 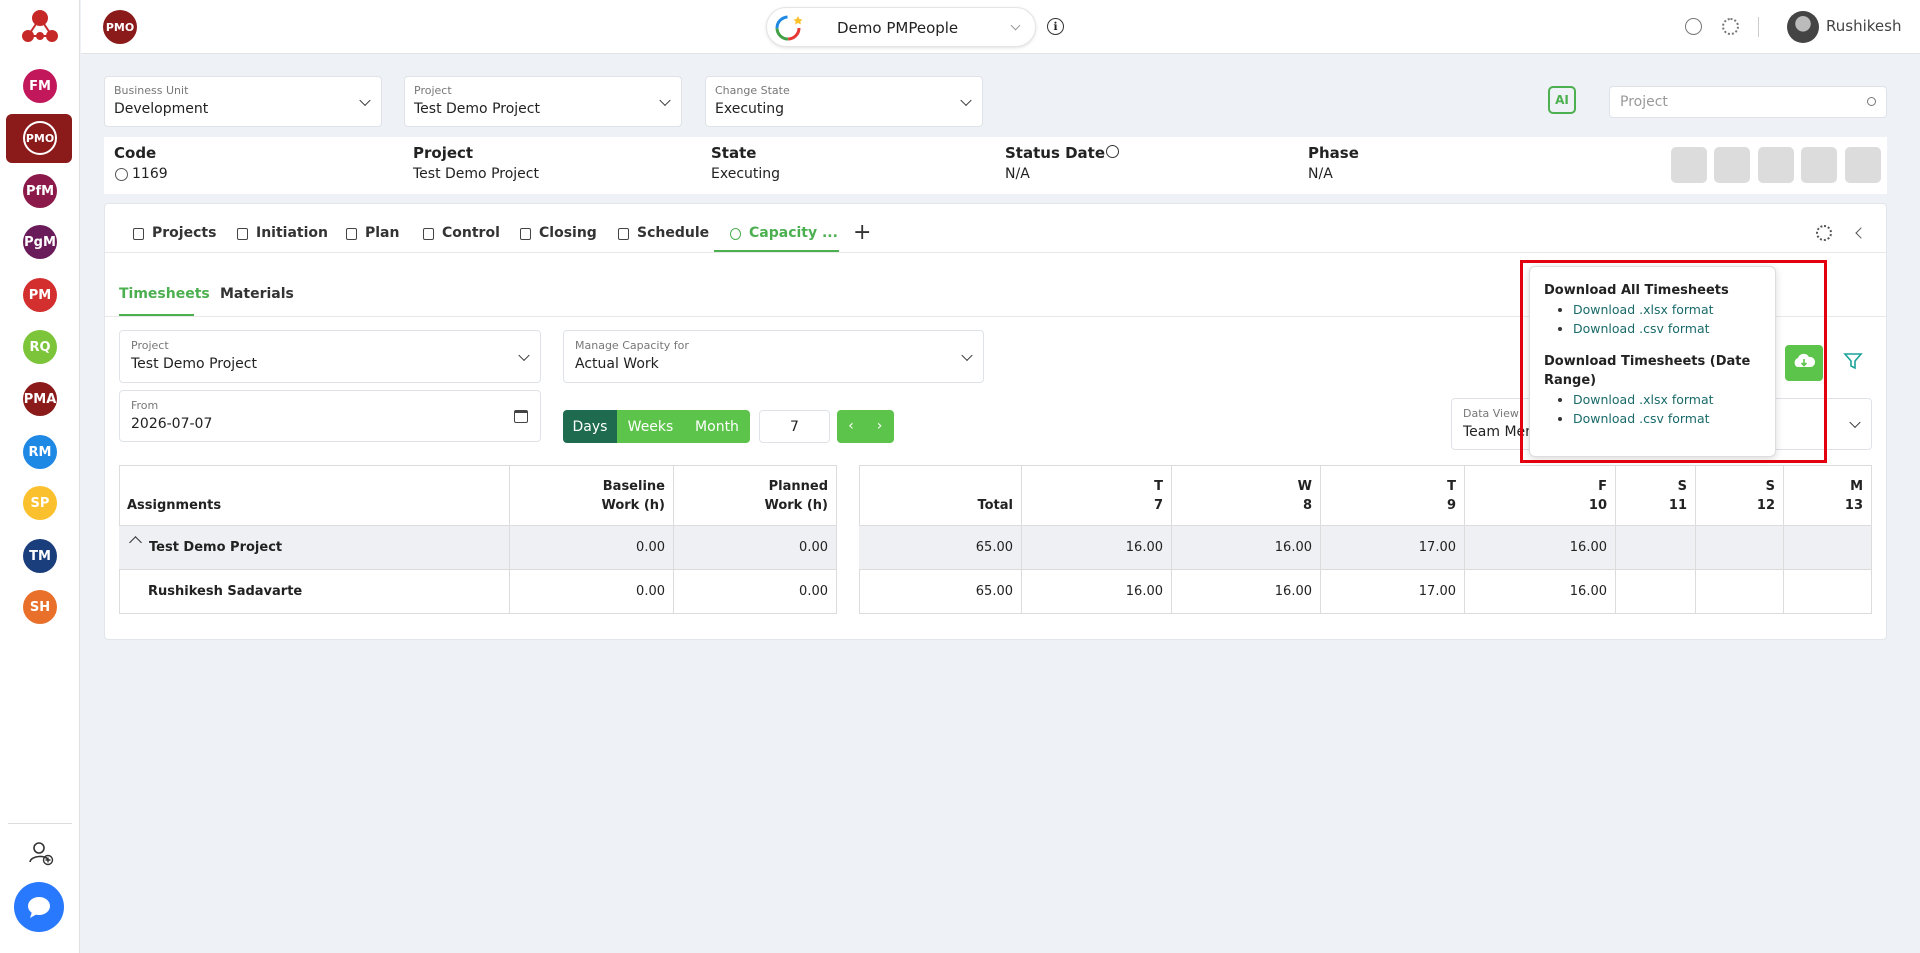 I want to click on chat-button, so click(x=39, y=907).